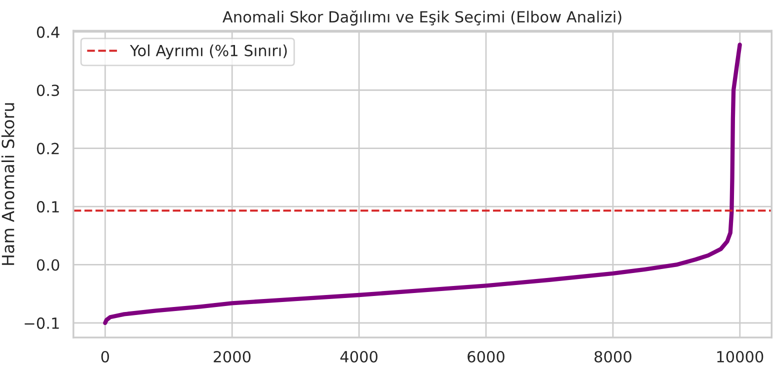 This screenshot has height=375, width=781. Describe the element at coordinates (359, 356) in the screenshot. I see `x-tick-label: 4000` at that location.